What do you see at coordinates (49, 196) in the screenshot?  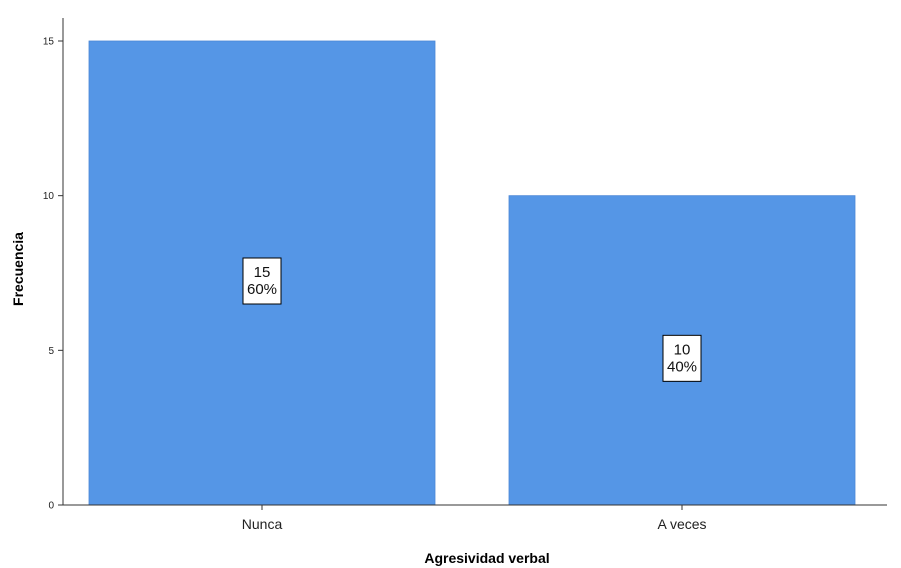 I see `y-tick-label: 10` at bounding box center [49, 196].